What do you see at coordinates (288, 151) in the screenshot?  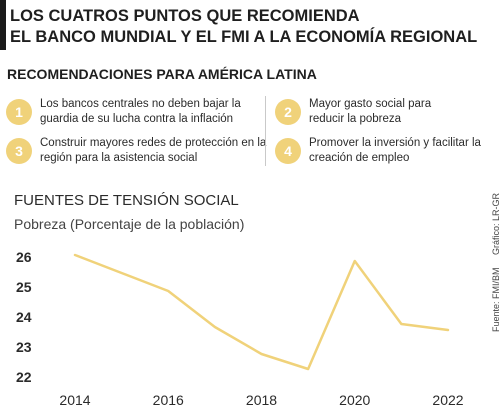 I see `number-badge-4: 4` at bounding box center [288, 151].